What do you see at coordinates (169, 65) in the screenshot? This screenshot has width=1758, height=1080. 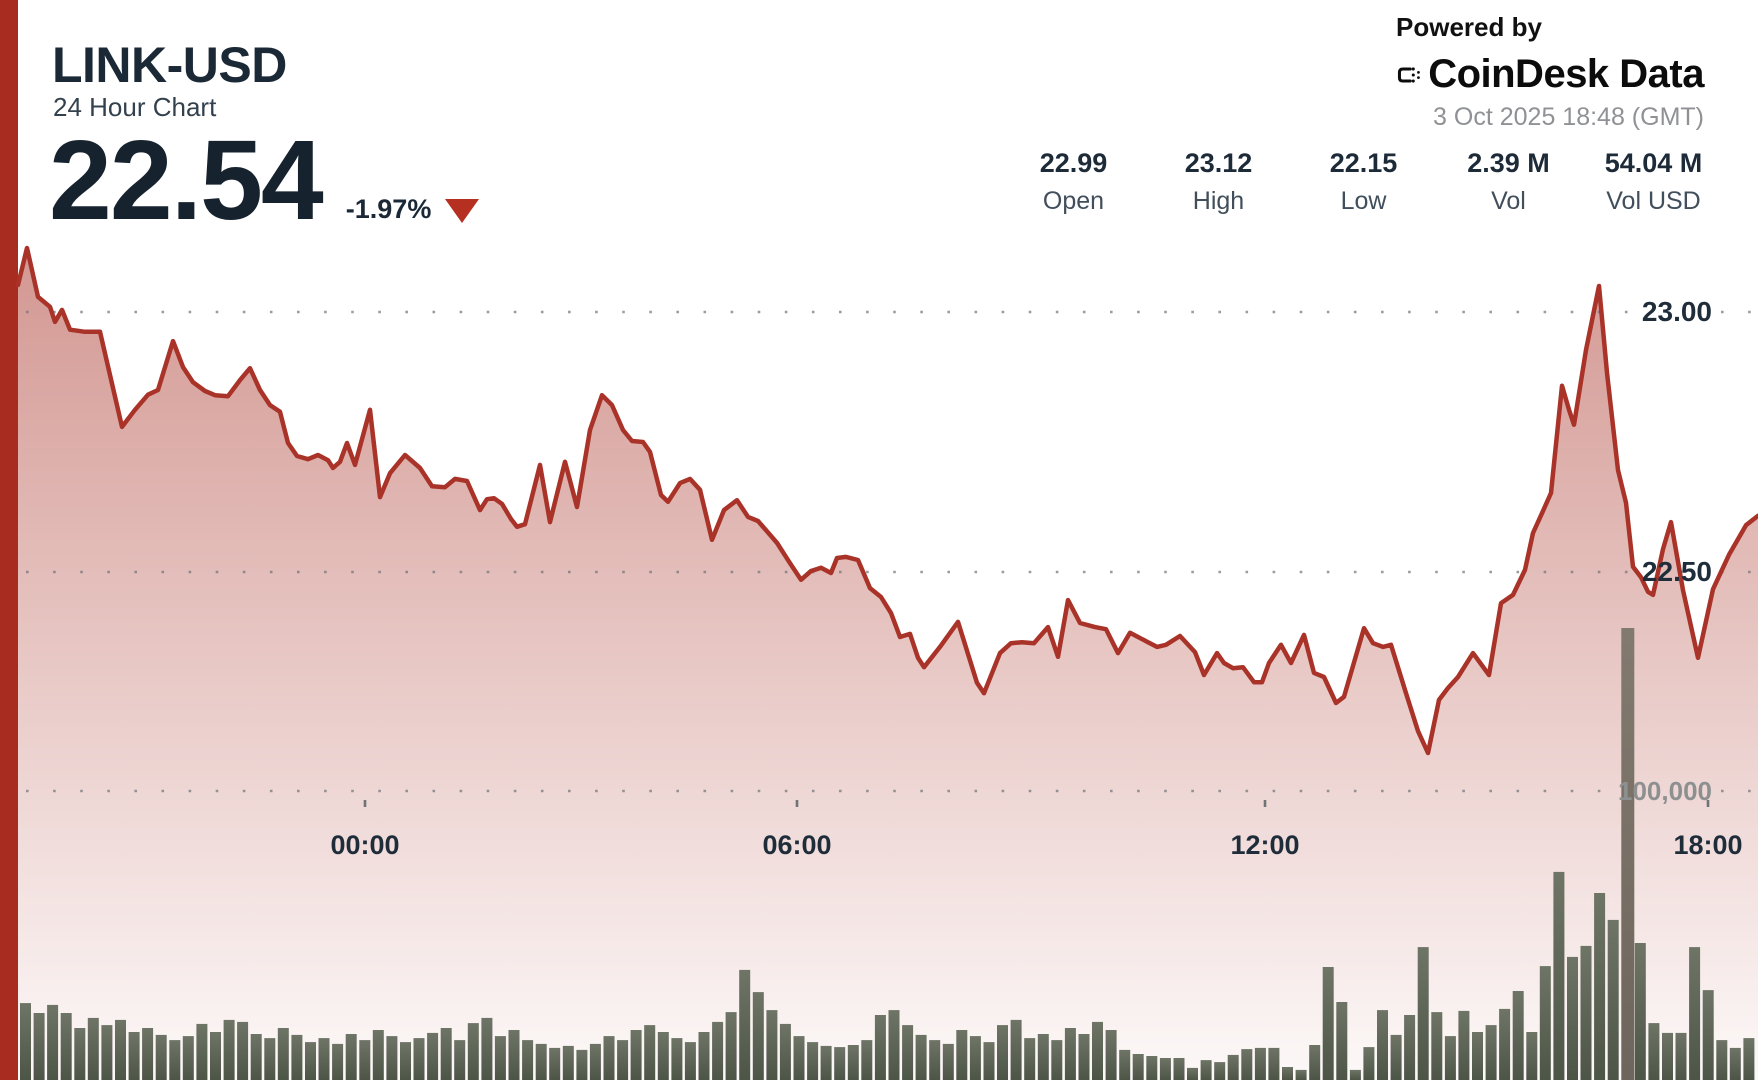 I see `page-title: LINK-USD` at bounding box center [169, 65].